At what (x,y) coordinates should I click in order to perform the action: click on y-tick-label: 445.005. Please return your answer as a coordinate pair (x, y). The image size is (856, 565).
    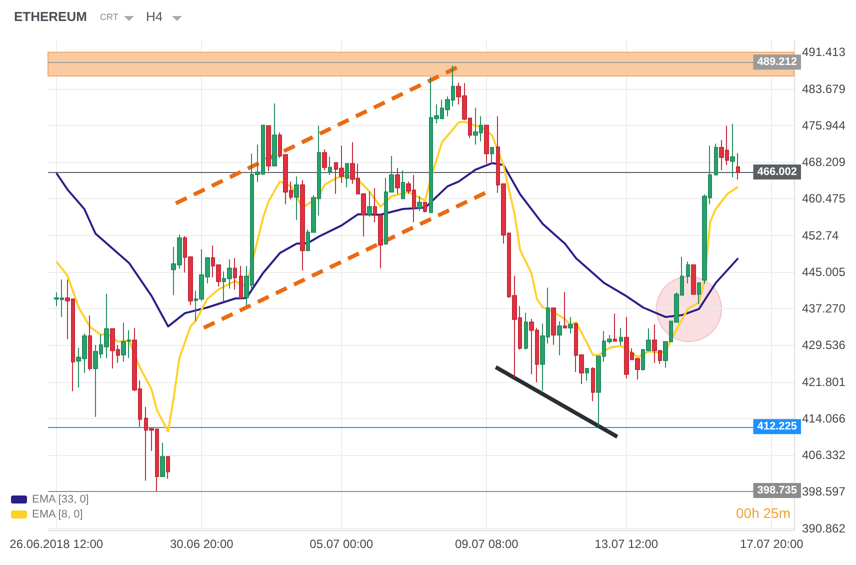
    Looking at the image, I should click on (824, 271).